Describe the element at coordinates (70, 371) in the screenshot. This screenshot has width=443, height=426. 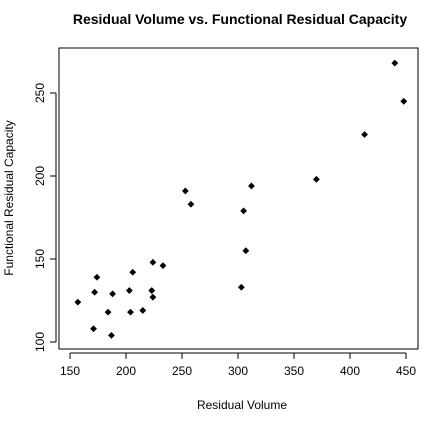
I see `x-tick-label: 150` at that location.